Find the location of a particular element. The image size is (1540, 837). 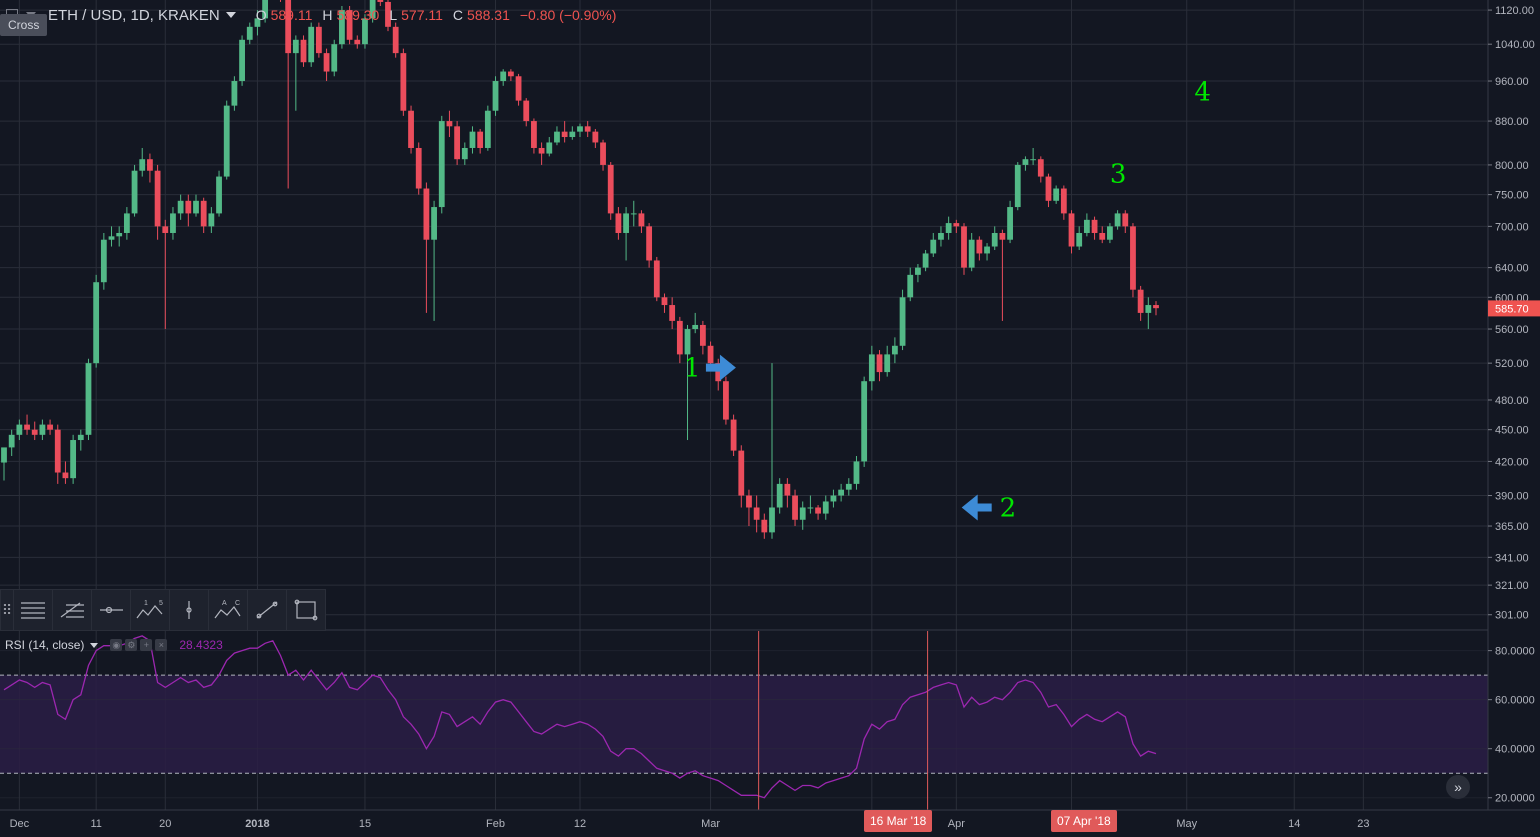

rsi-legend: RSI (14, close) ◉ ⚙ + × 28.4323 is located at coordinates (114, 645).